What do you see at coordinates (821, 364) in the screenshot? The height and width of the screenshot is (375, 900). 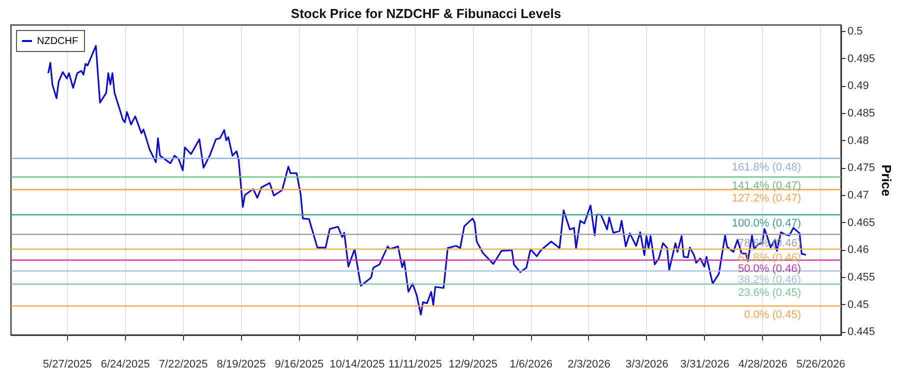 I see `x-tick-label: 5/26/2026` at bounding box center [821, 364].